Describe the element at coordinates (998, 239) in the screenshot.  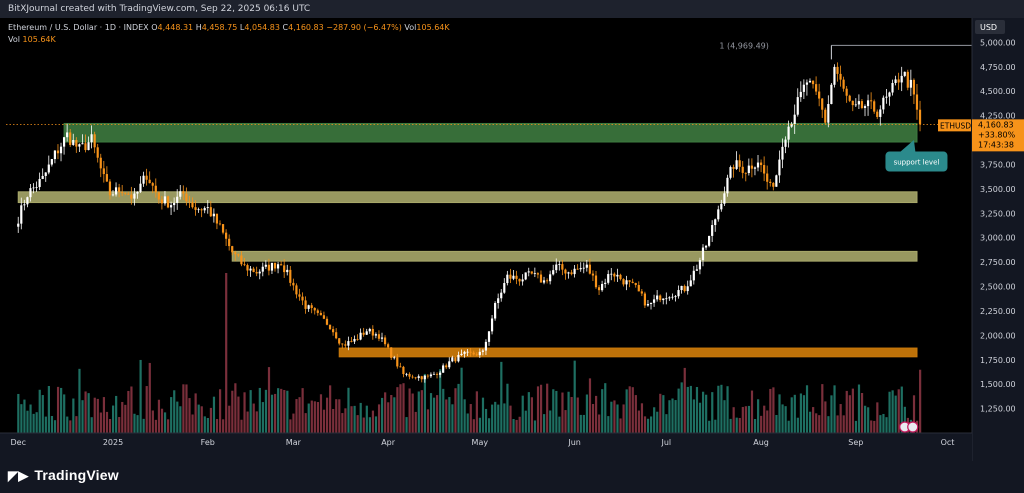
I see `price-axis` at that location.